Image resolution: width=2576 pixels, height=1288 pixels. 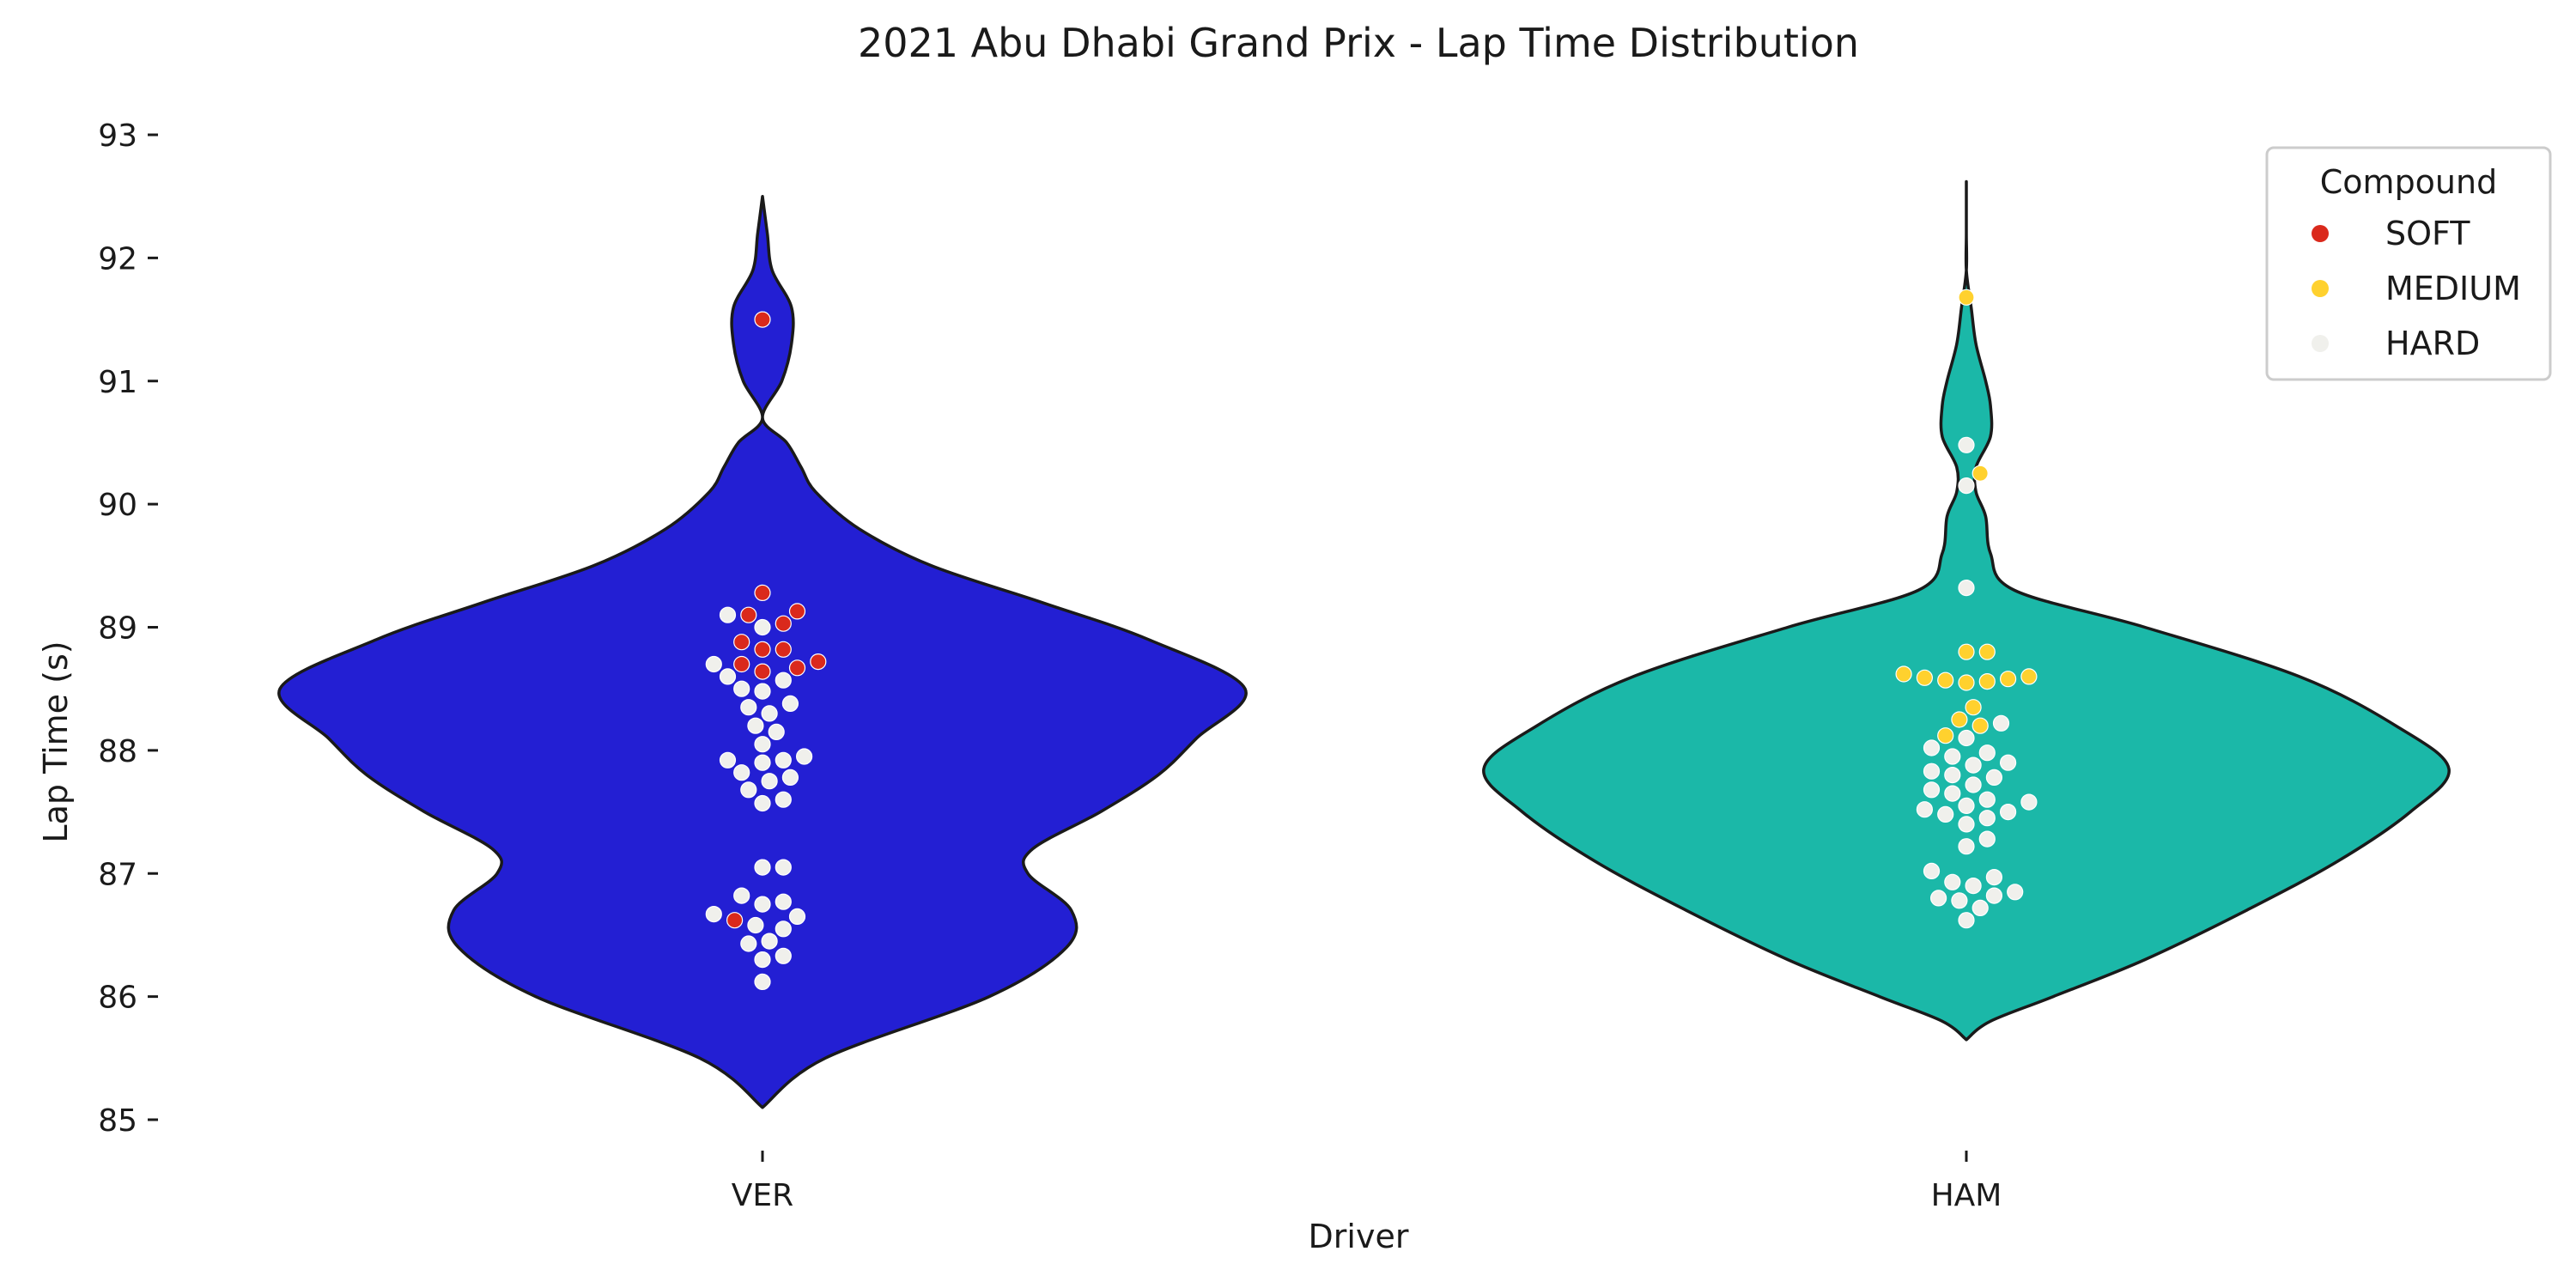 I want to click on x-tick-label-ver: VER, so click(x=762, y=1195).